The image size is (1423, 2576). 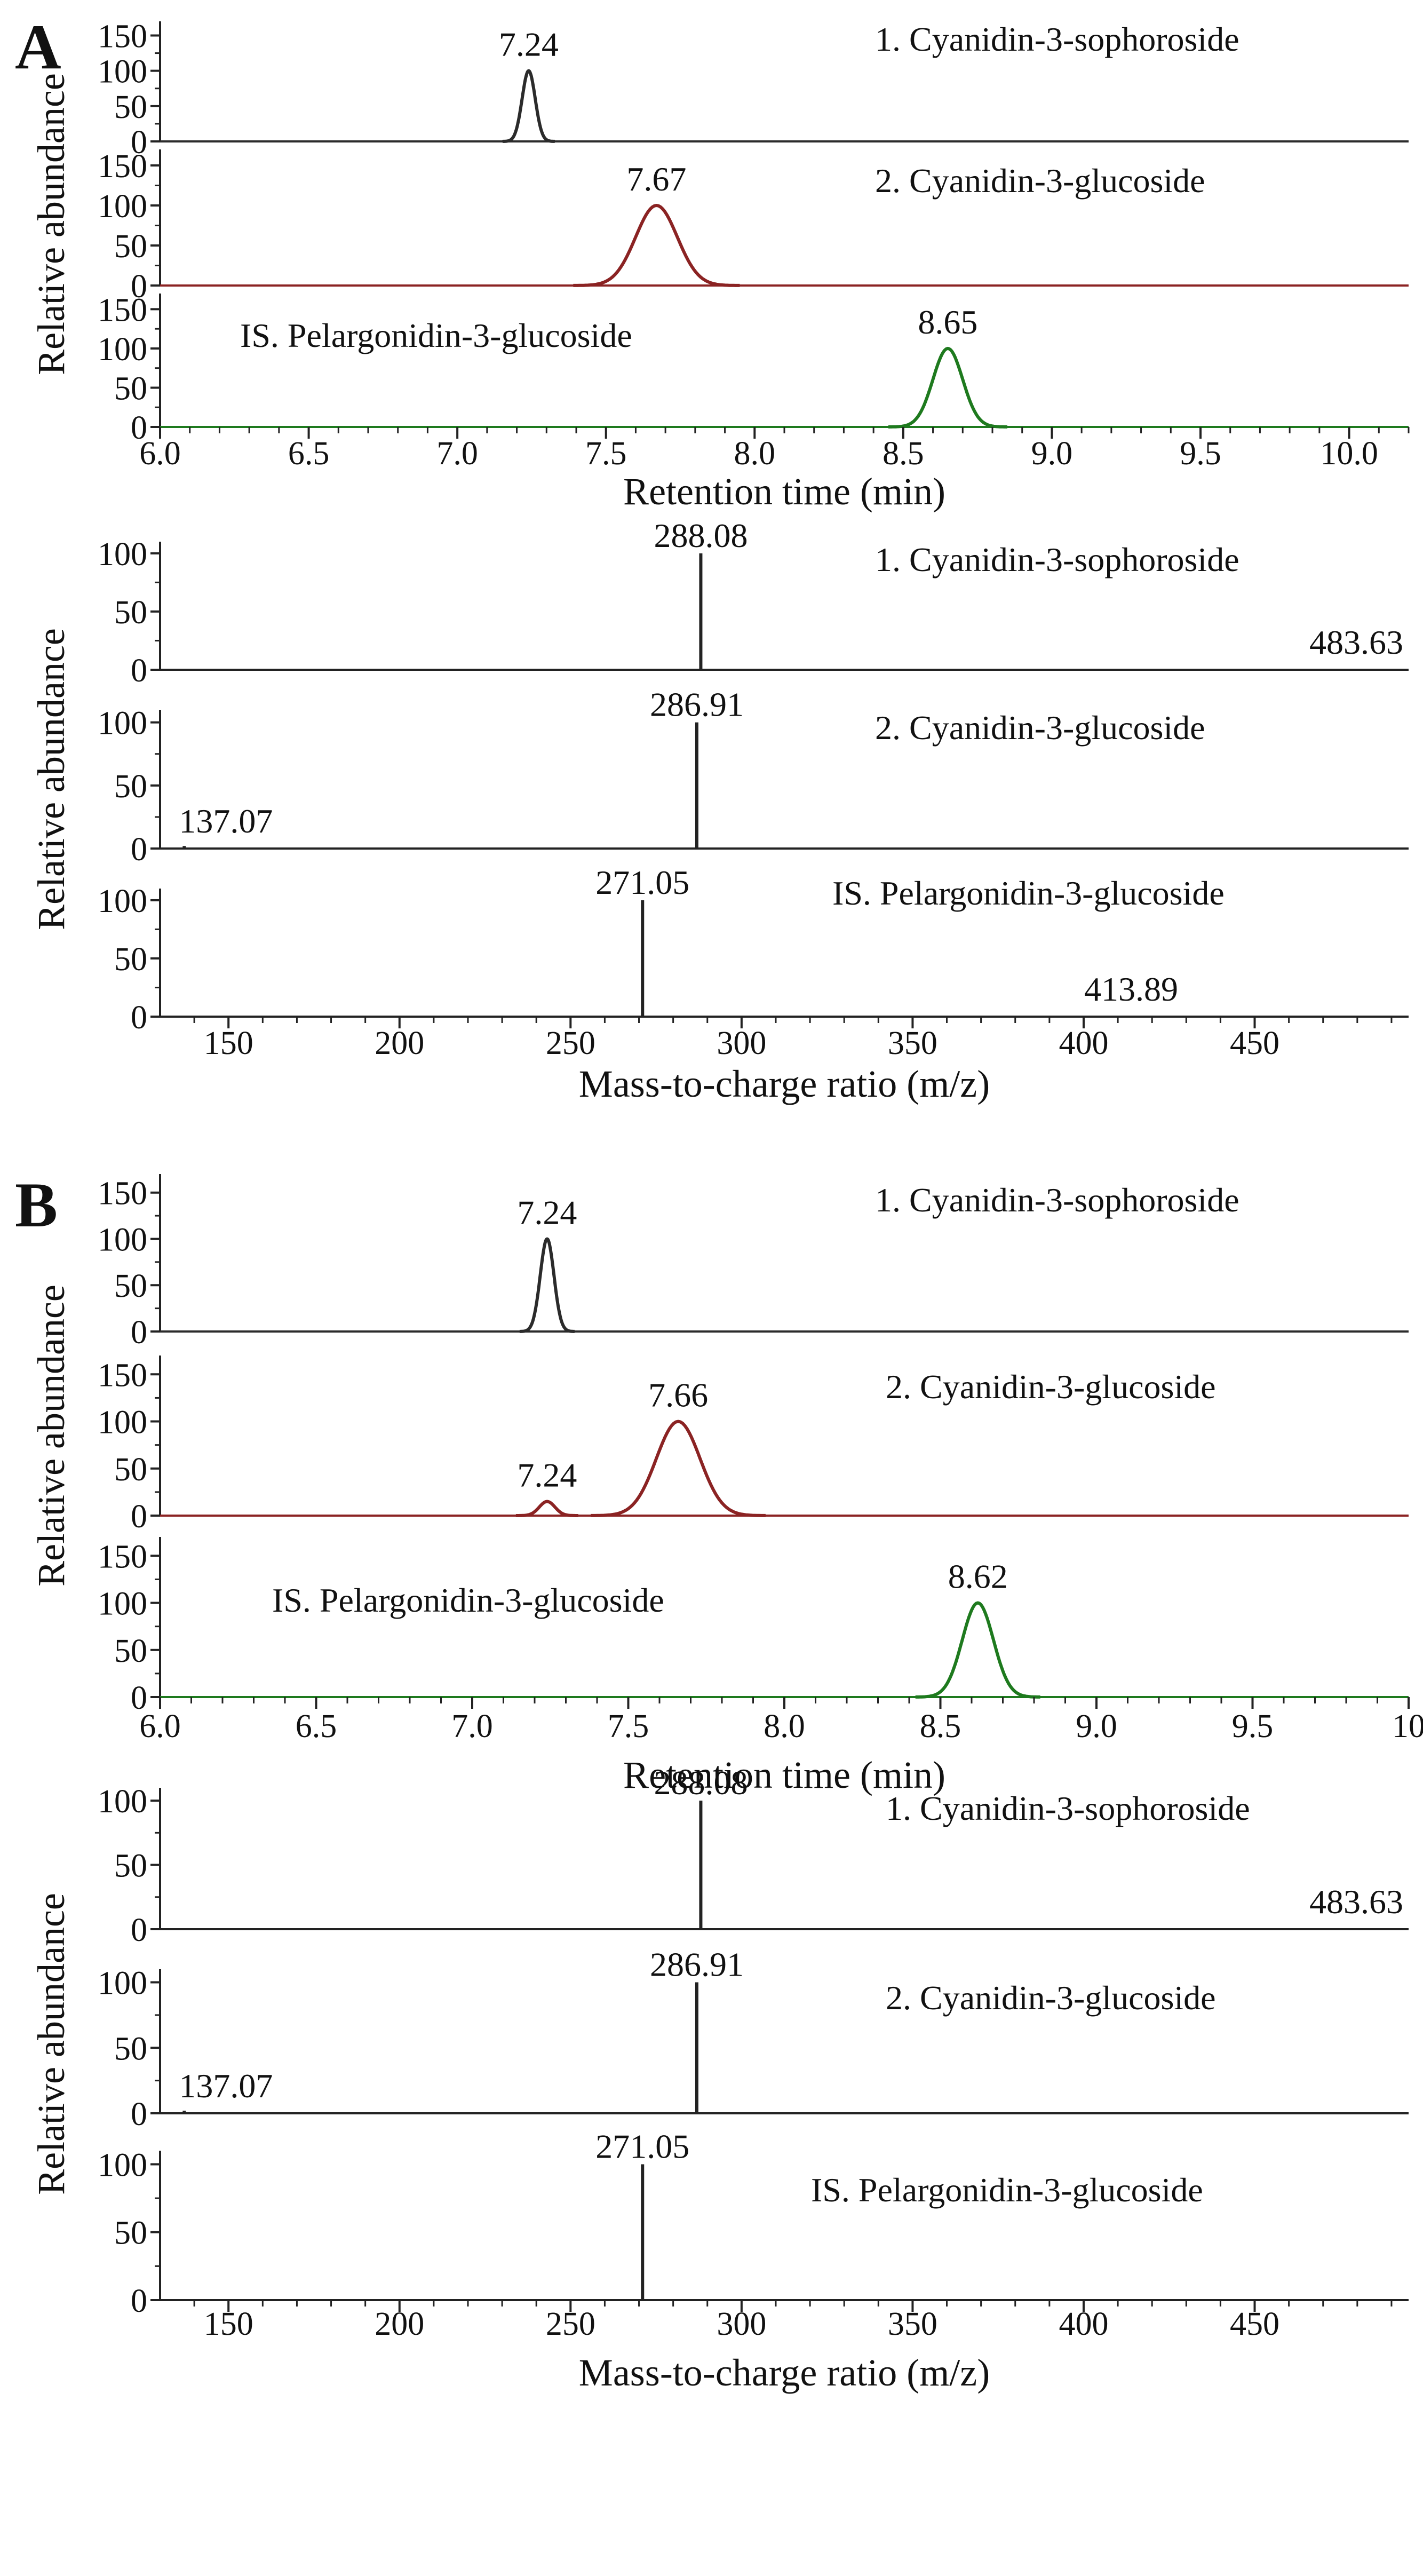 What do you see at coordinates (940, 1726) in the screenshot?
I see `chrom-b-x-tick-label-5: 8.5` at bounding box center [940, 1726].